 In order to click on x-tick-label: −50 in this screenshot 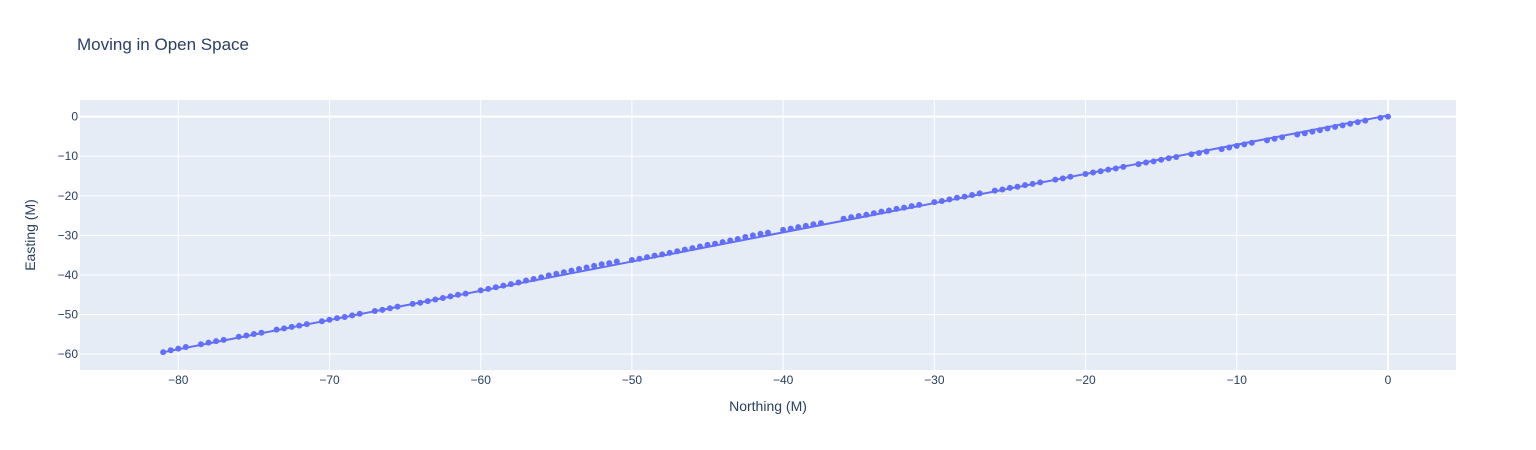, I will do `click(632, 380)`.